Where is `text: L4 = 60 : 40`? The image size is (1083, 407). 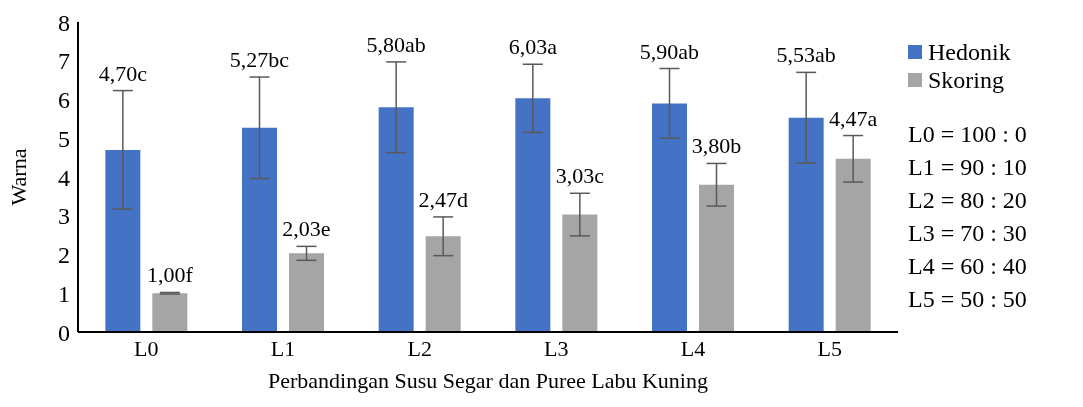 text: L4 = 60 : 40 is located at coordinates (967, 266).